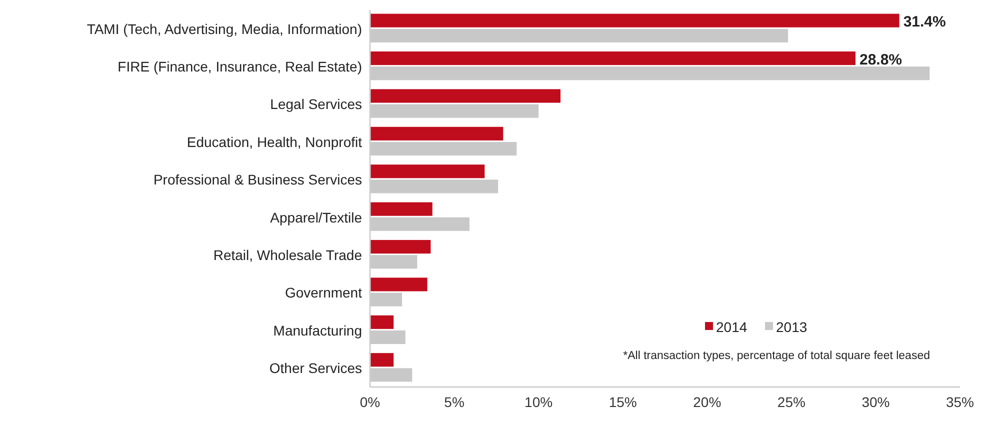 Image resolution: width=982 pixels, height=423 pixels. Describe the element at coordinates (370, 402) in the screenshot. I see `x-tick-label: 0%` at that location.